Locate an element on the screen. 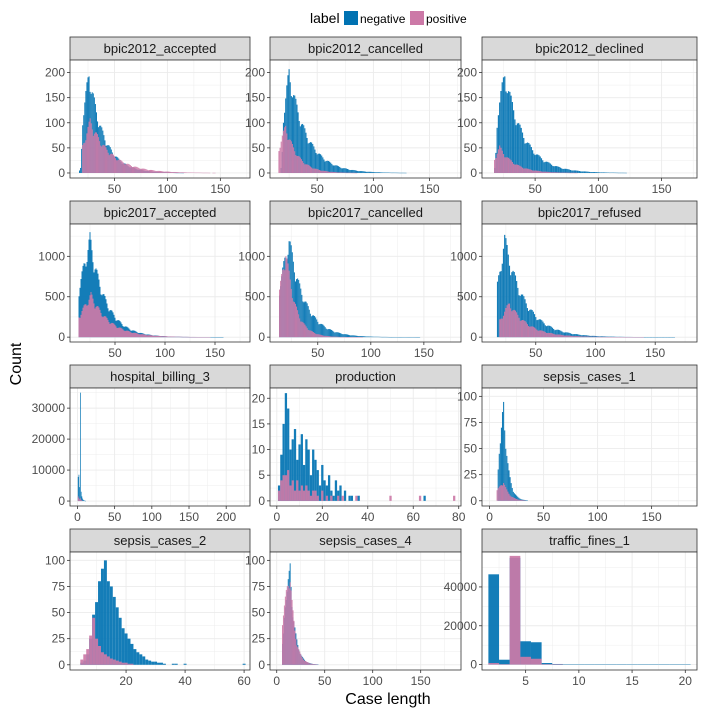 The height and width of the screenshot is (714, 714). facet-bpic2017-cancelled: bpic2017_cancelled 50 100 150 0 500 1000 is located at coordinates (350, 280).